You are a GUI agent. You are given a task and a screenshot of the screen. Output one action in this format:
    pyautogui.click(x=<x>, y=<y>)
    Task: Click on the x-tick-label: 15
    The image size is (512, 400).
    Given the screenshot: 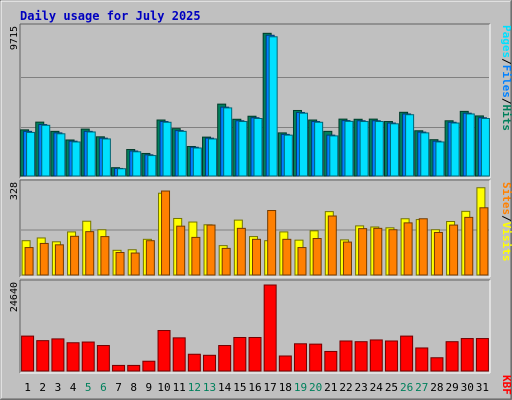 What is the action you would take?
    pyautogui.click(x=239, y=387)
    